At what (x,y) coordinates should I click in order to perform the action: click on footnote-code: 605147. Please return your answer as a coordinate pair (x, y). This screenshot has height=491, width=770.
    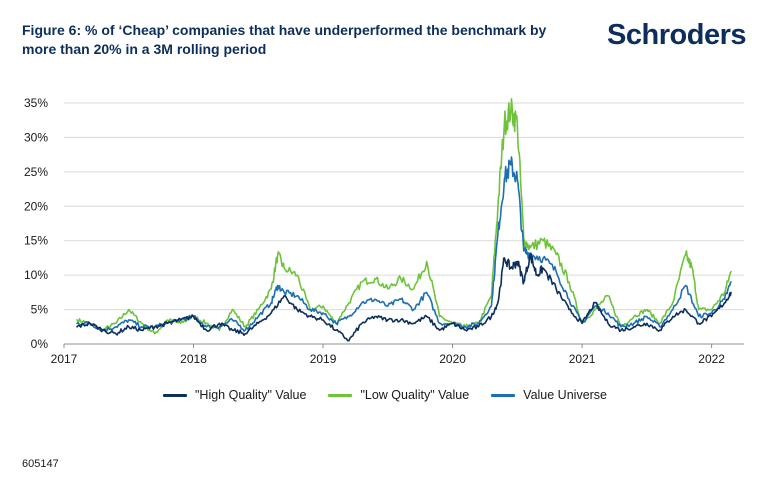
    Looking at the image, I should click on (40, 464).